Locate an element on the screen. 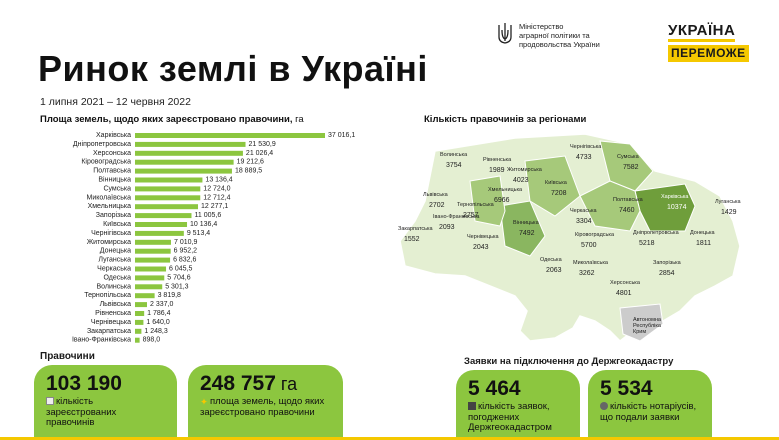  region-name: Хмельницька is located at coordinates (505, 190).